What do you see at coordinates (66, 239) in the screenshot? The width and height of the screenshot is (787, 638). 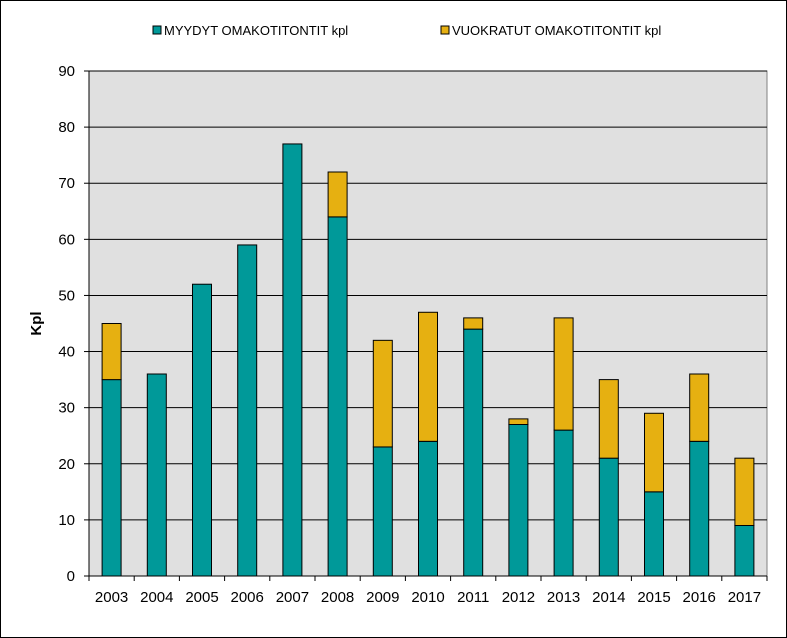 I see `y-tick-label: 60` at bounding box center [66, 239].